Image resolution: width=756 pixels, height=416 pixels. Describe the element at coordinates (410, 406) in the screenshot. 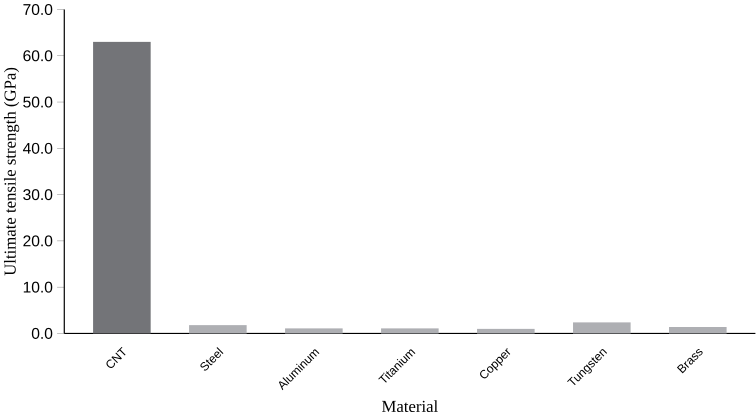

I see `x-axis-title: Material` at that location.